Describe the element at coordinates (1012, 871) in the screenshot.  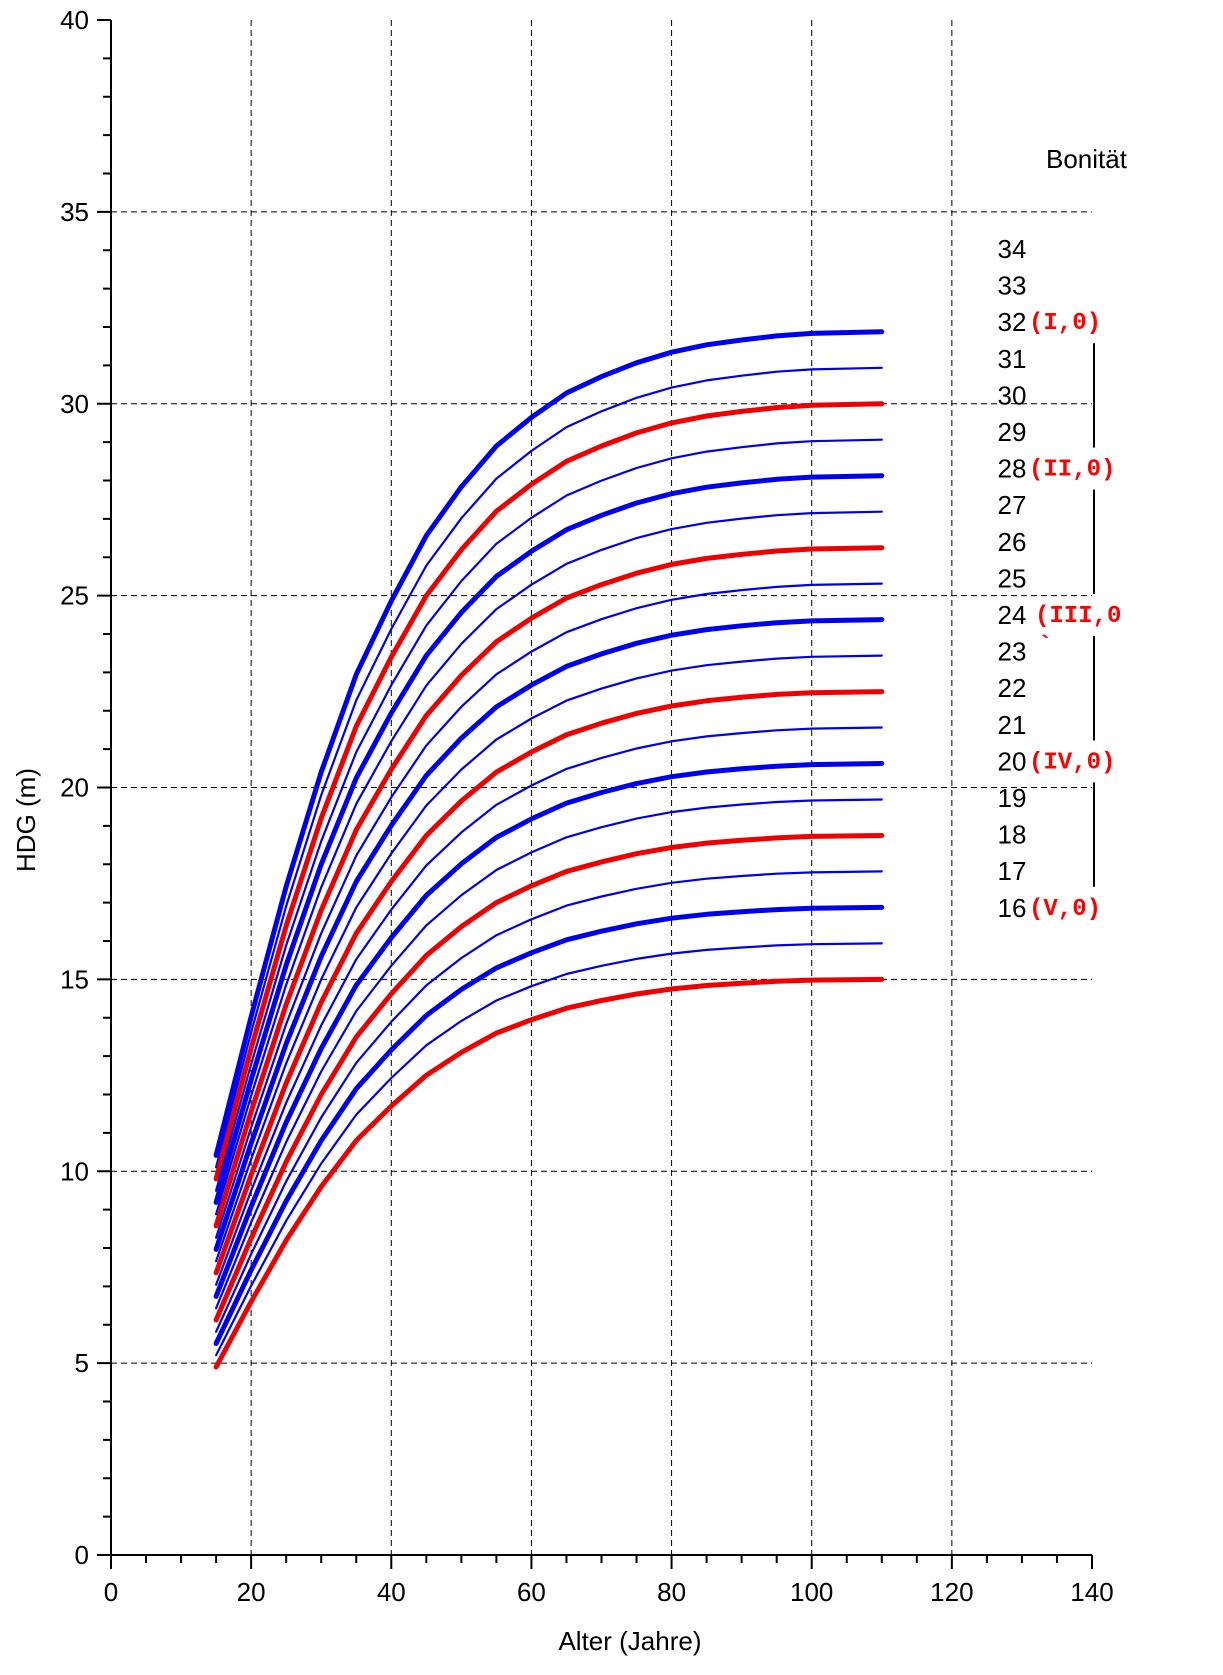
I see `site-label-17: 17` at that location.